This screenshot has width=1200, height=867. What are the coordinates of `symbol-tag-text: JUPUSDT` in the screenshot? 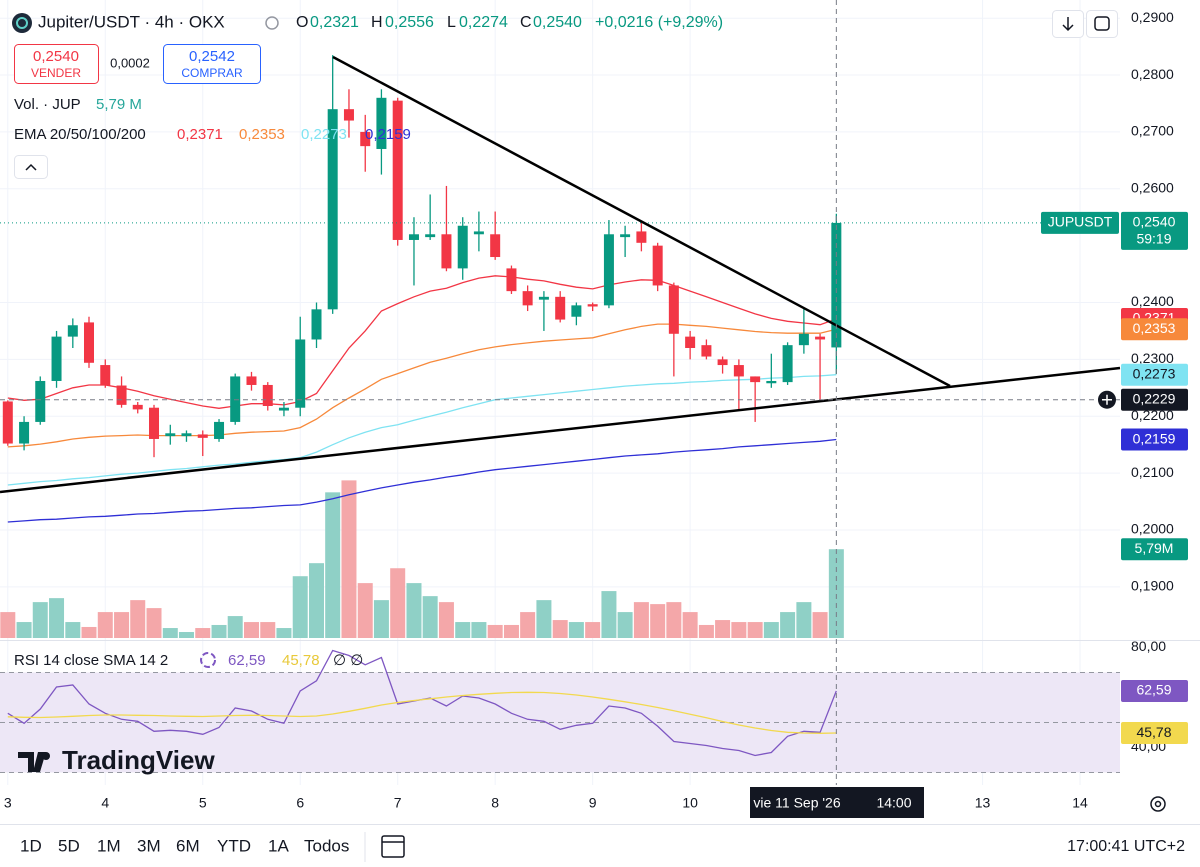 It's located at (1080, 222).